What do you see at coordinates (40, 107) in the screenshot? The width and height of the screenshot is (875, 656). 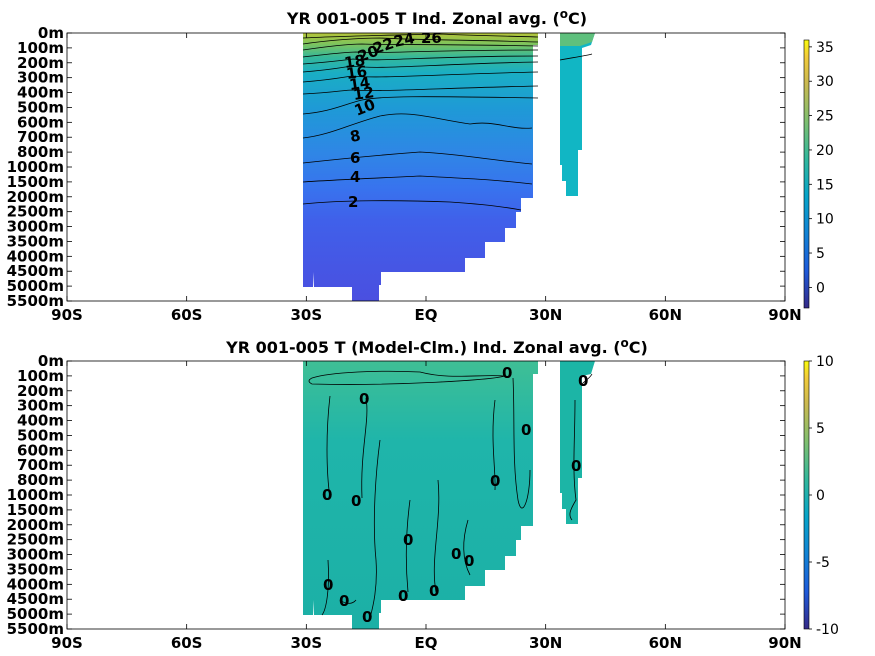 I see `top-y-tick-label: 500m` at bounding box center [40, 107].